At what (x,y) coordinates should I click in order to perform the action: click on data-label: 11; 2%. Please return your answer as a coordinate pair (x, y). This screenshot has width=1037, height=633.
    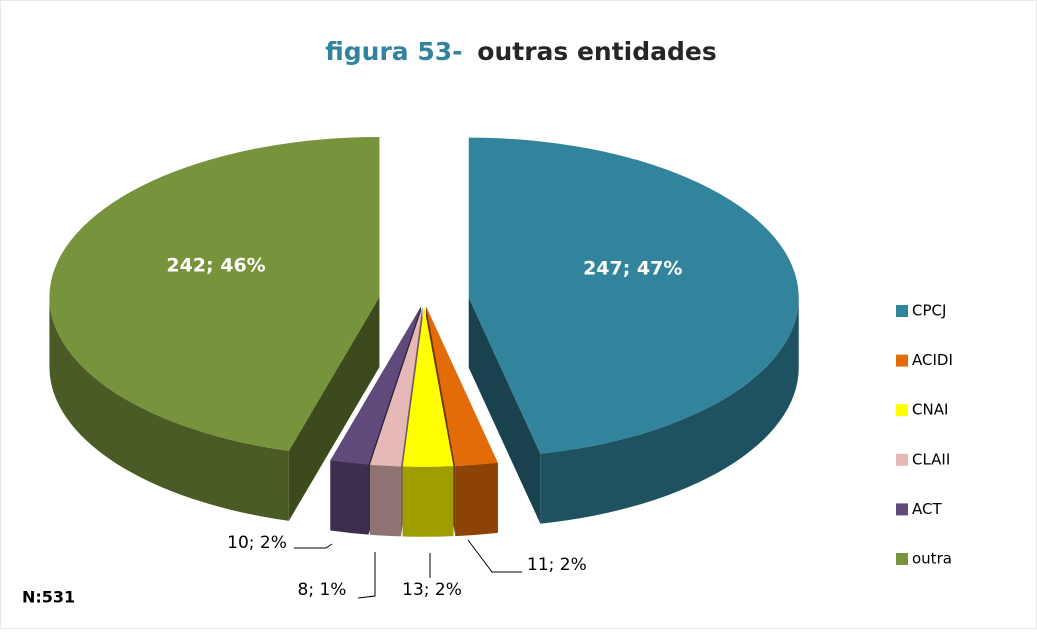
    Looking at the image, I should click on (557, 565).